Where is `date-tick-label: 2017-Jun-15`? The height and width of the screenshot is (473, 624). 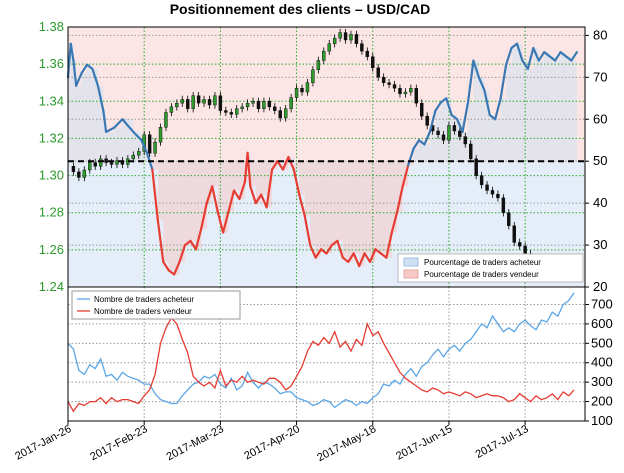
date-tick-label: 2017-Jun-15 is located at coordinates (424, 443).